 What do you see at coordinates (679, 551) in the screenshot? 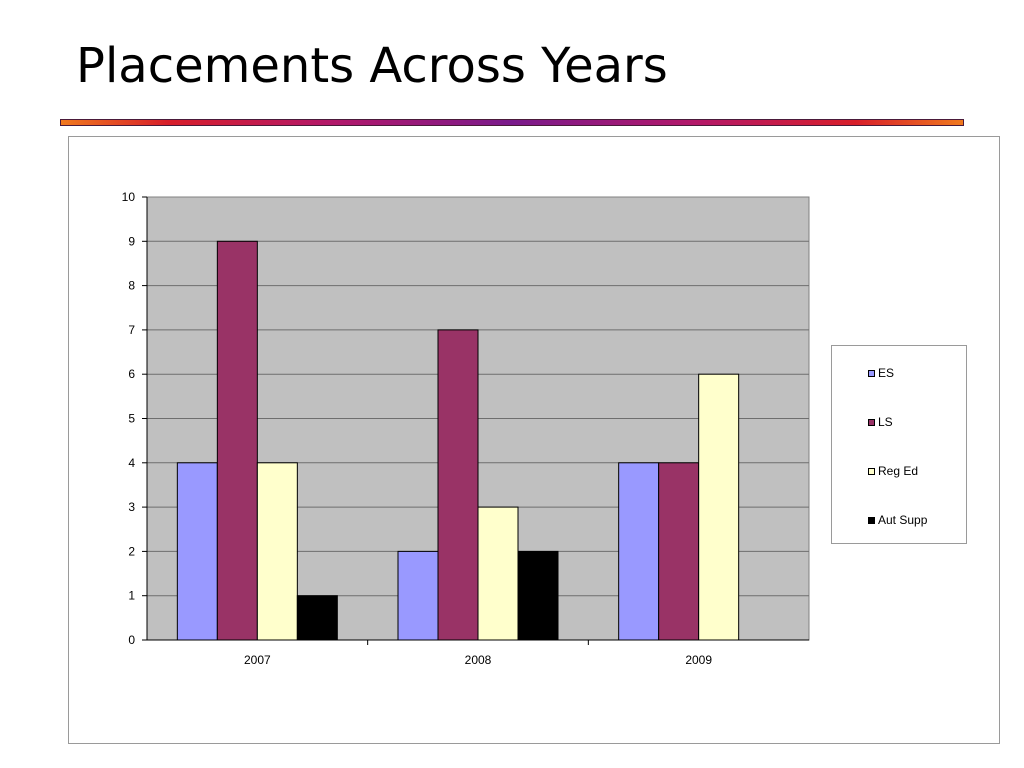
I see `bar-ls-2009` at bounding box center [679, 551].